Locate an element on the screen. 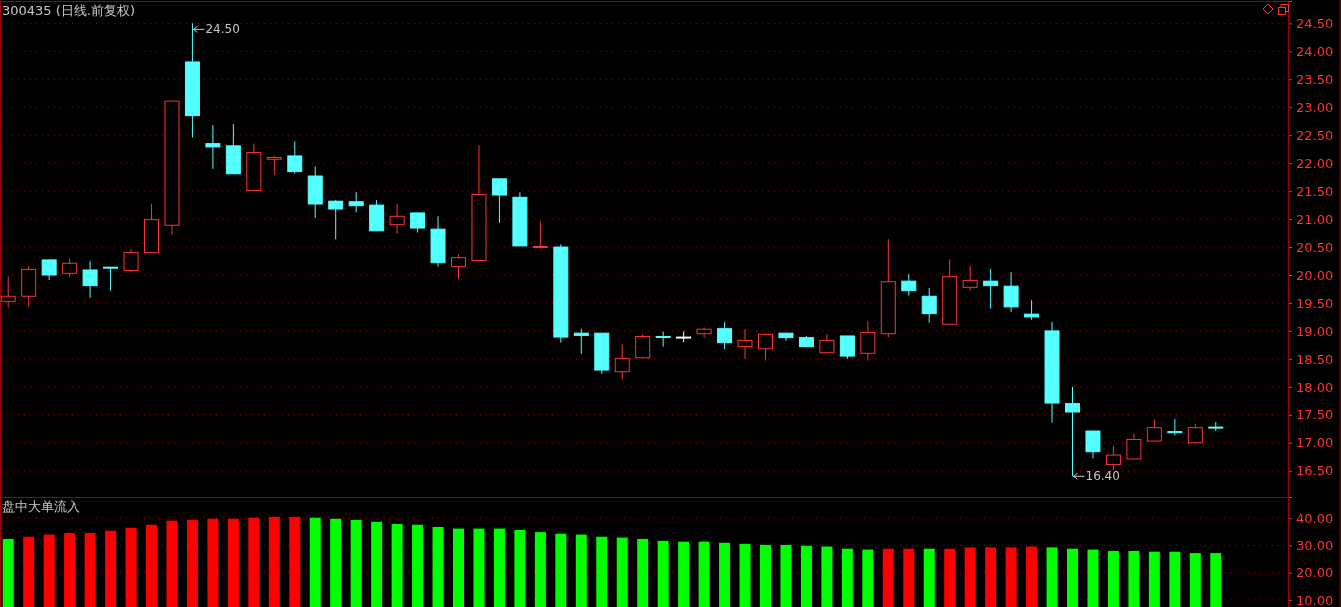 This screenshot has height=607, width=1341. y-tick-label: 23.00 is located at coordinates (1315, 107).